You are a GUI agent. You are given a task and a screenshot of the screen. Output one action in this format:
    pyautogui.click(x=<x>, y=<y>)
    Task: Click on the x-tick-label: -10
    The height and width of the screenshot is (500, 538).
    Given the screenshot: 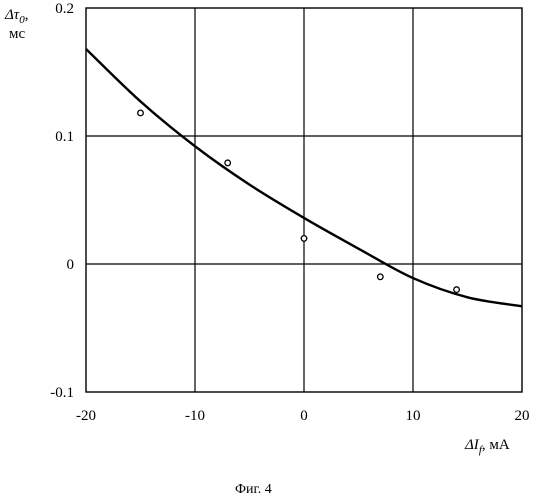 What is the action you would take?
    pyautogui.click(x=195, y=416)
    